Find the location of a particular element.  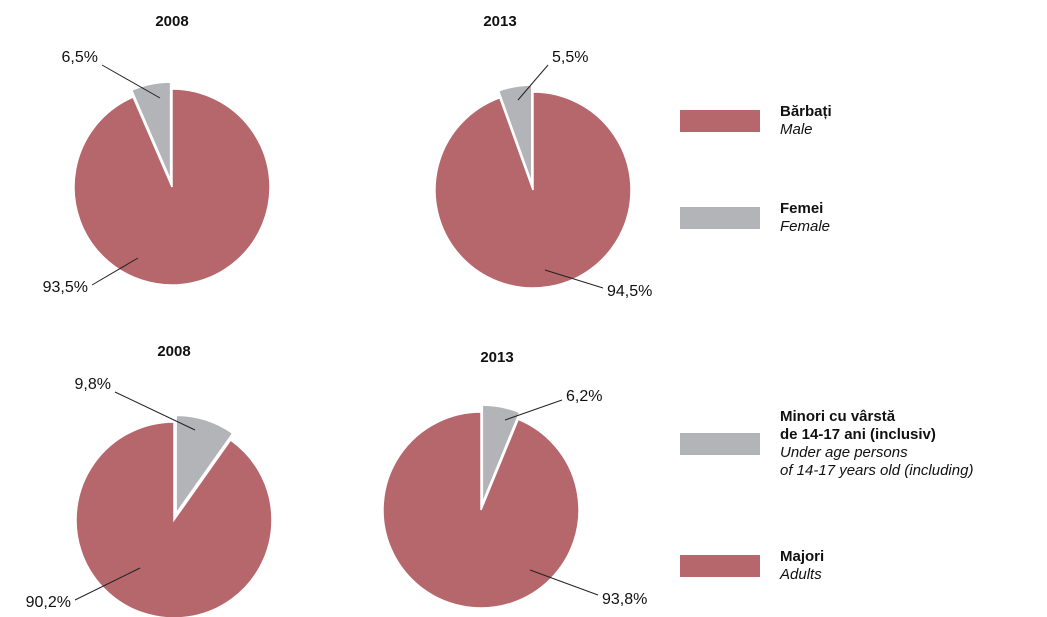

legend-label: Bărbați is located at coordinates (806, 111).